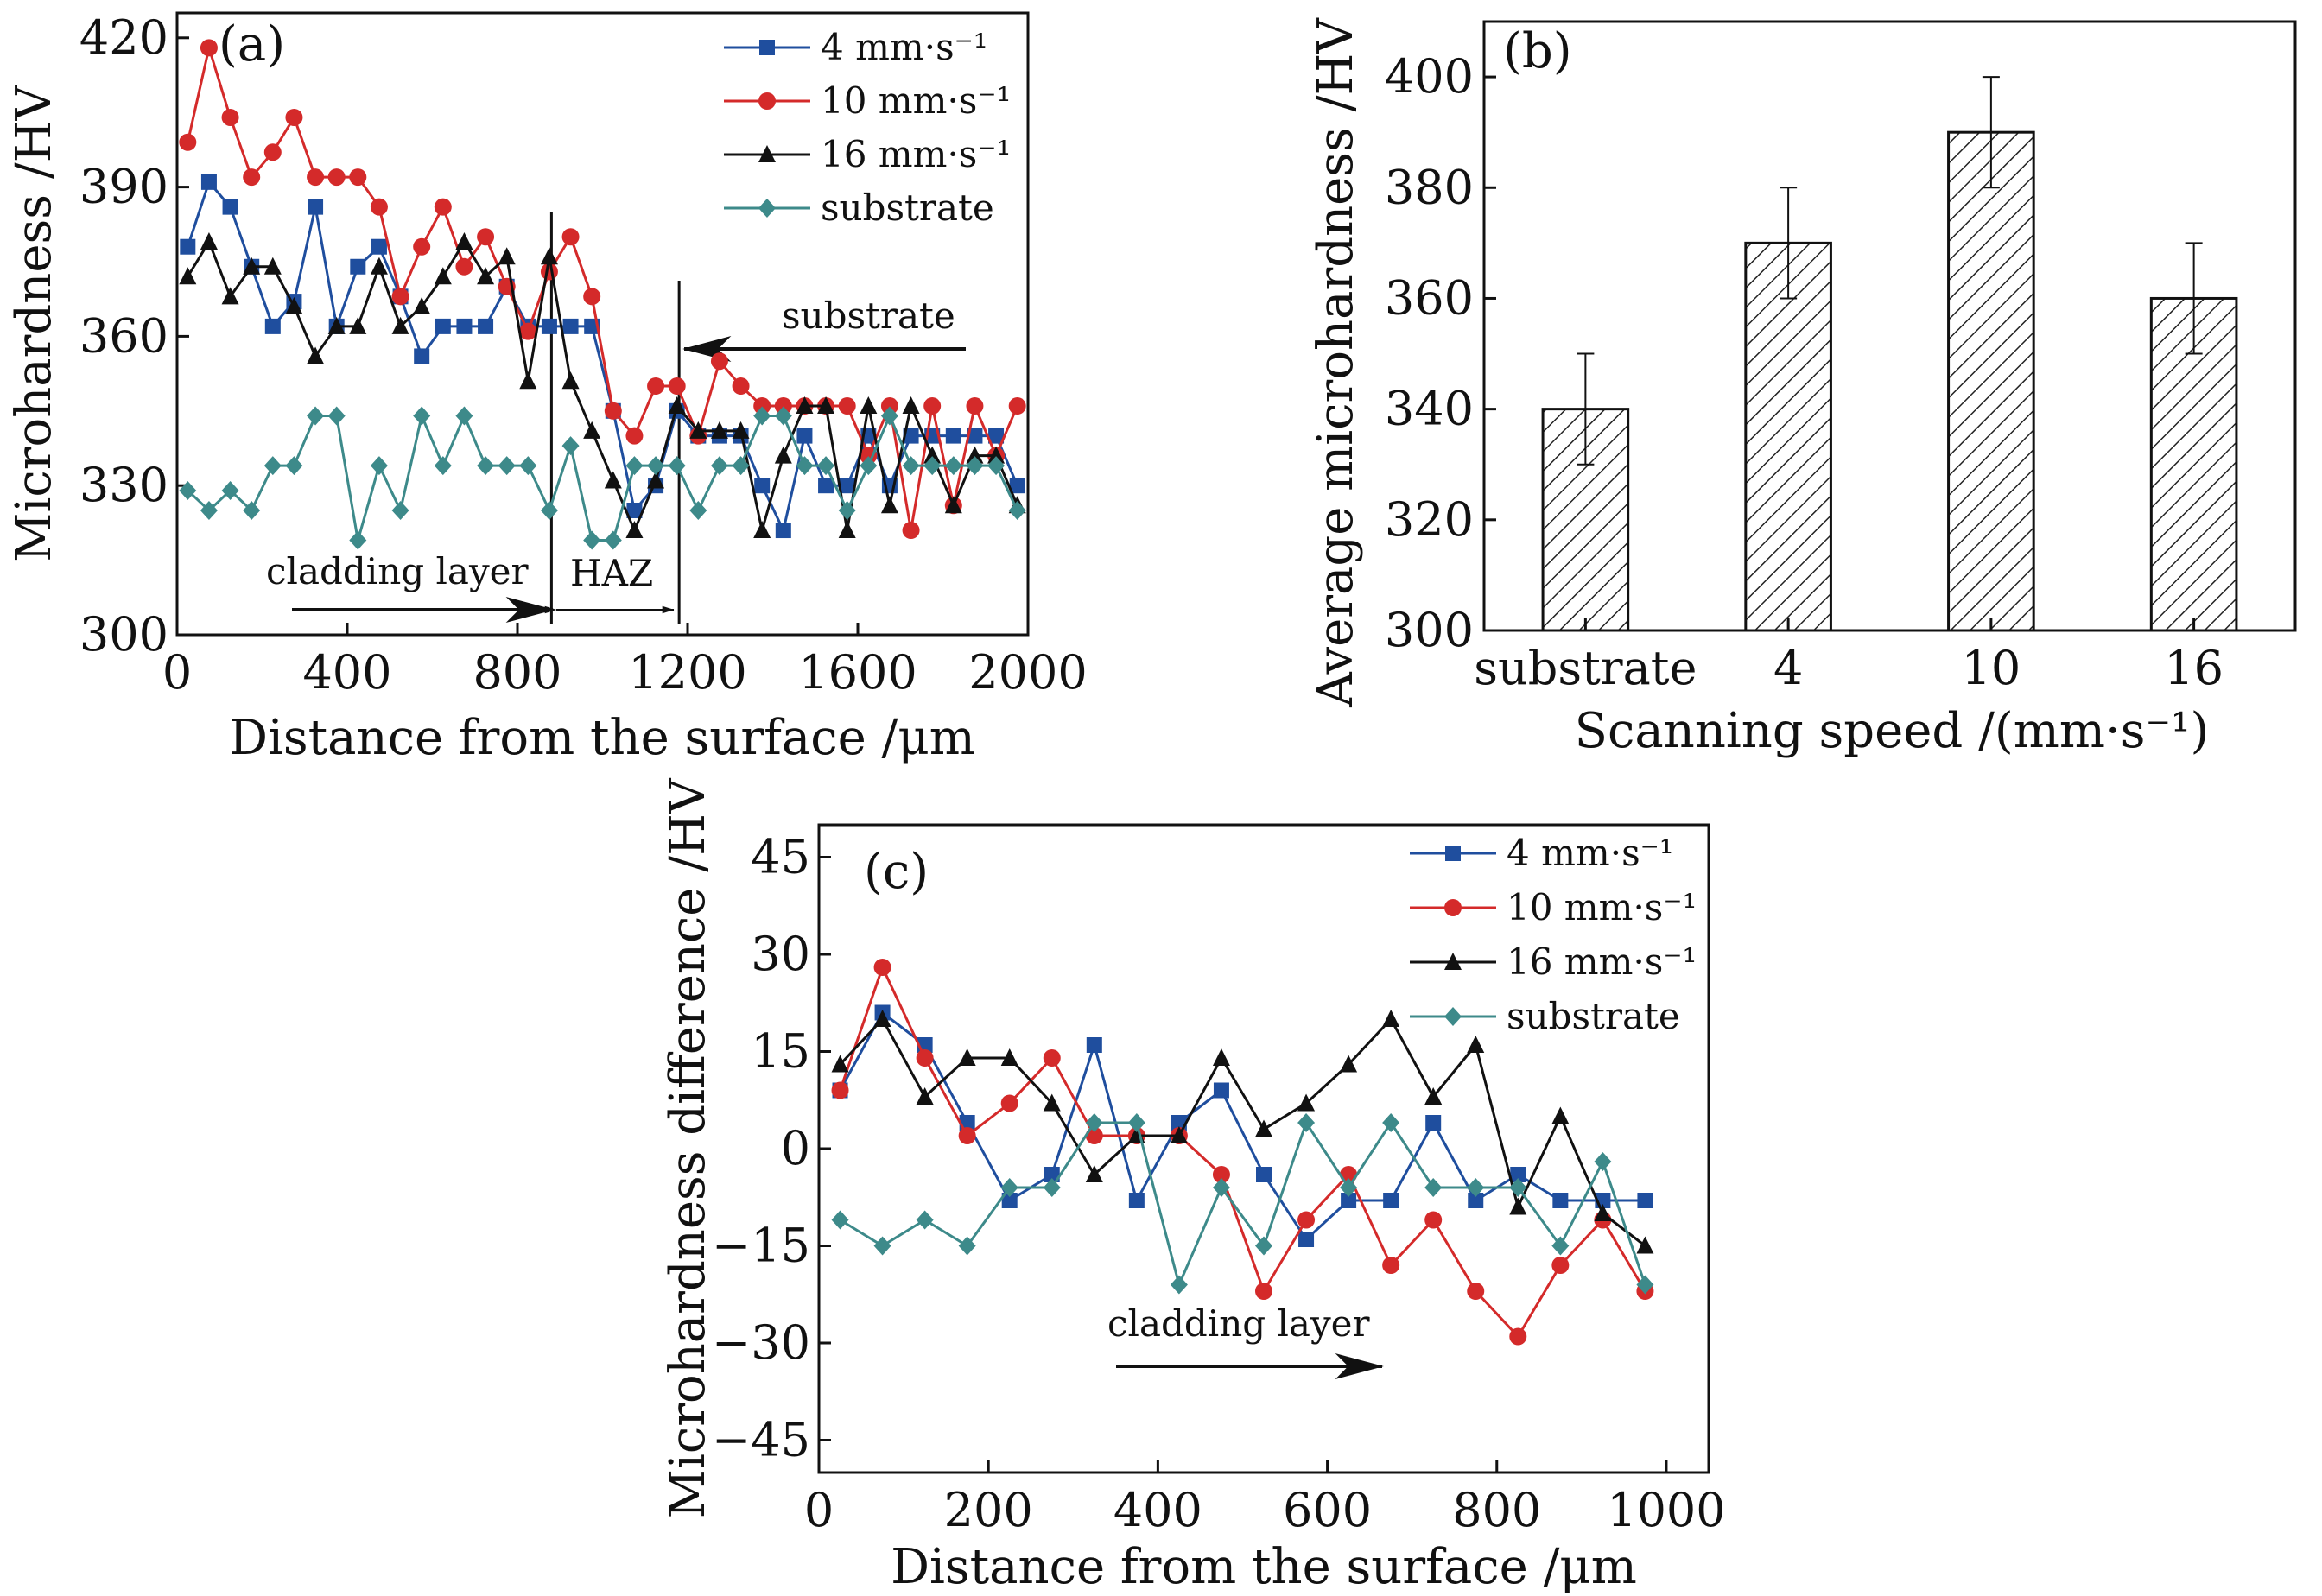 The width and height of the screenshot is (2322, 1596). What do you see at coordinates (916, 101) in the screenshot?
I see `legend-label: 10 mm·s⁻¹` at bounding box center [916, 101].